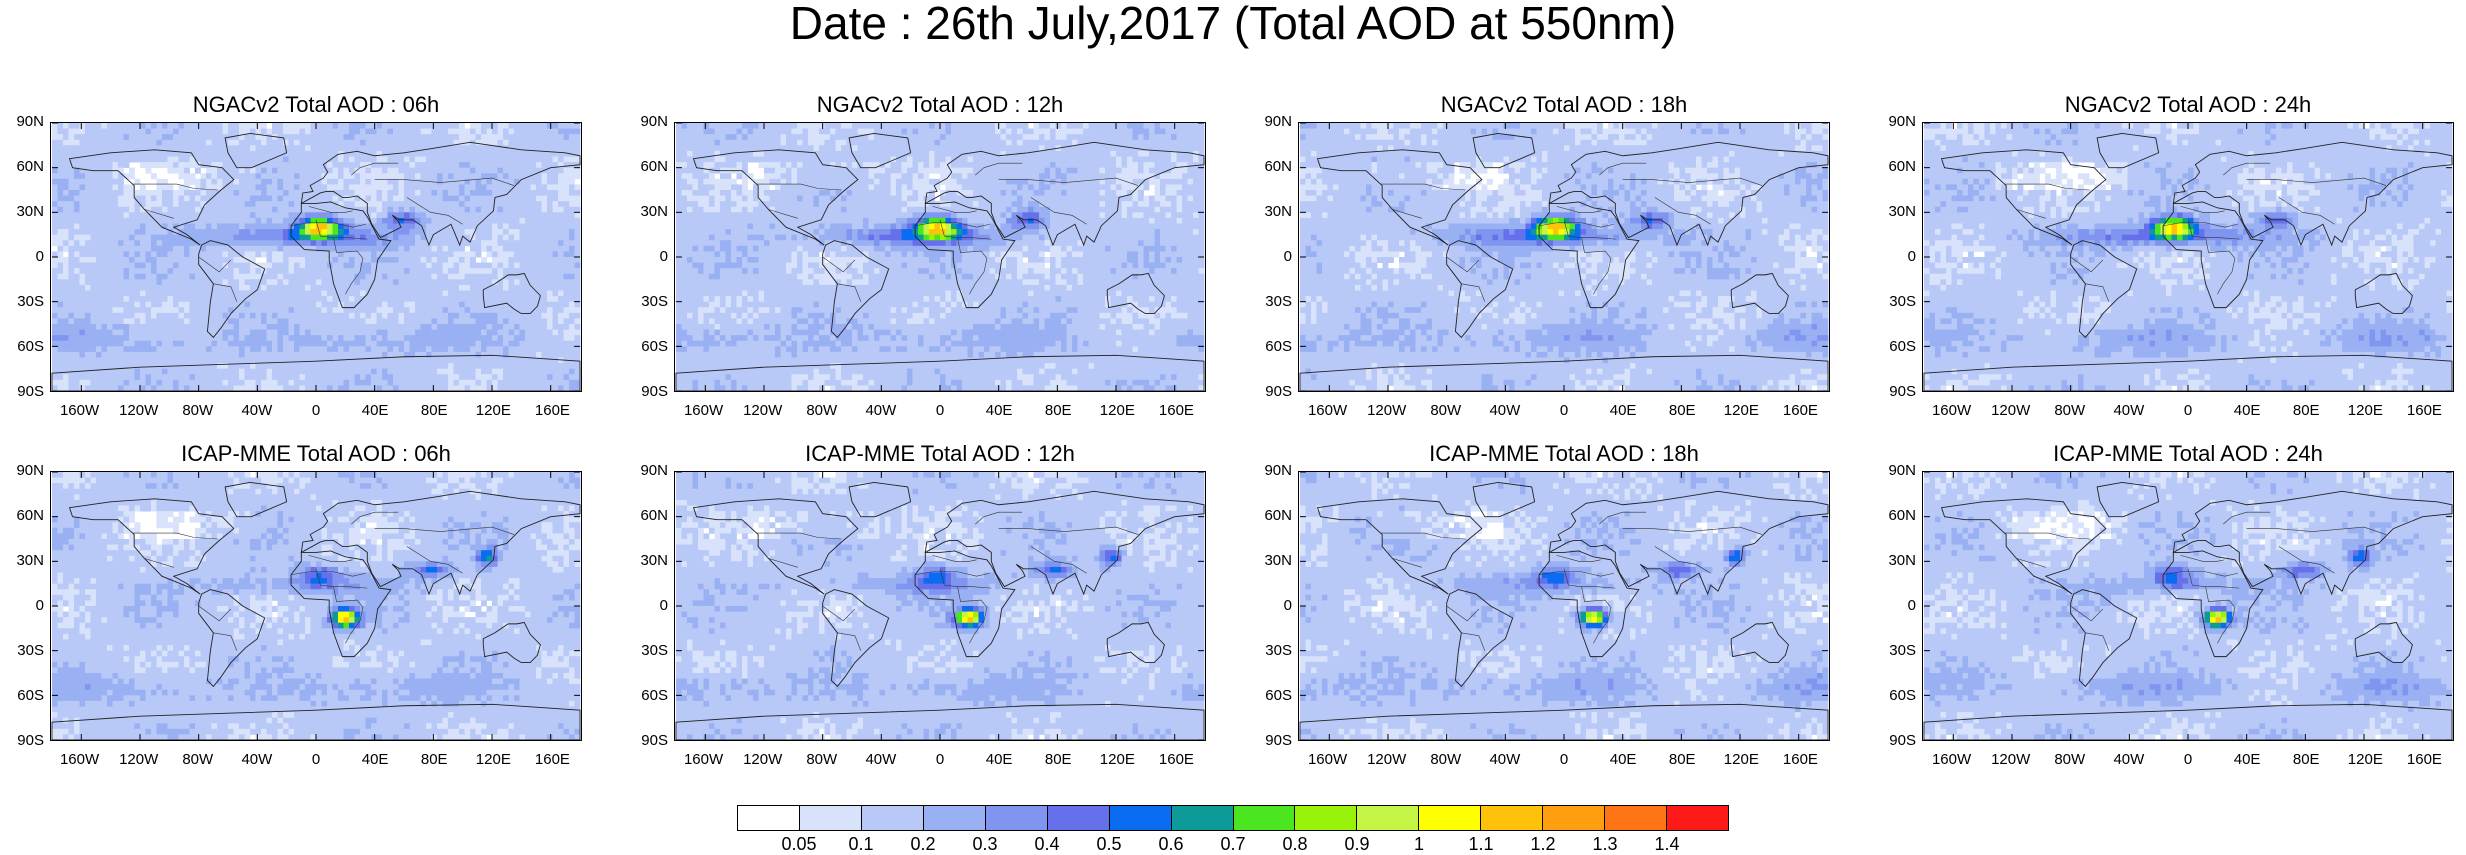  I want to click on panel-title: NGACv2 Total AOD : 06h, so click(316, 105).